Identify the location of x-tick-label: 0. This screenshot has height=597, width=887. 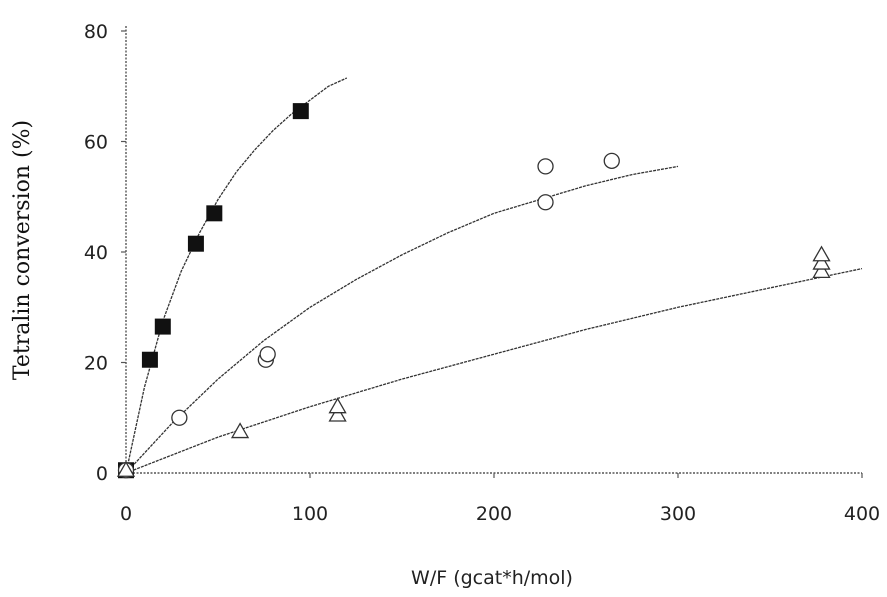
(126, 514).